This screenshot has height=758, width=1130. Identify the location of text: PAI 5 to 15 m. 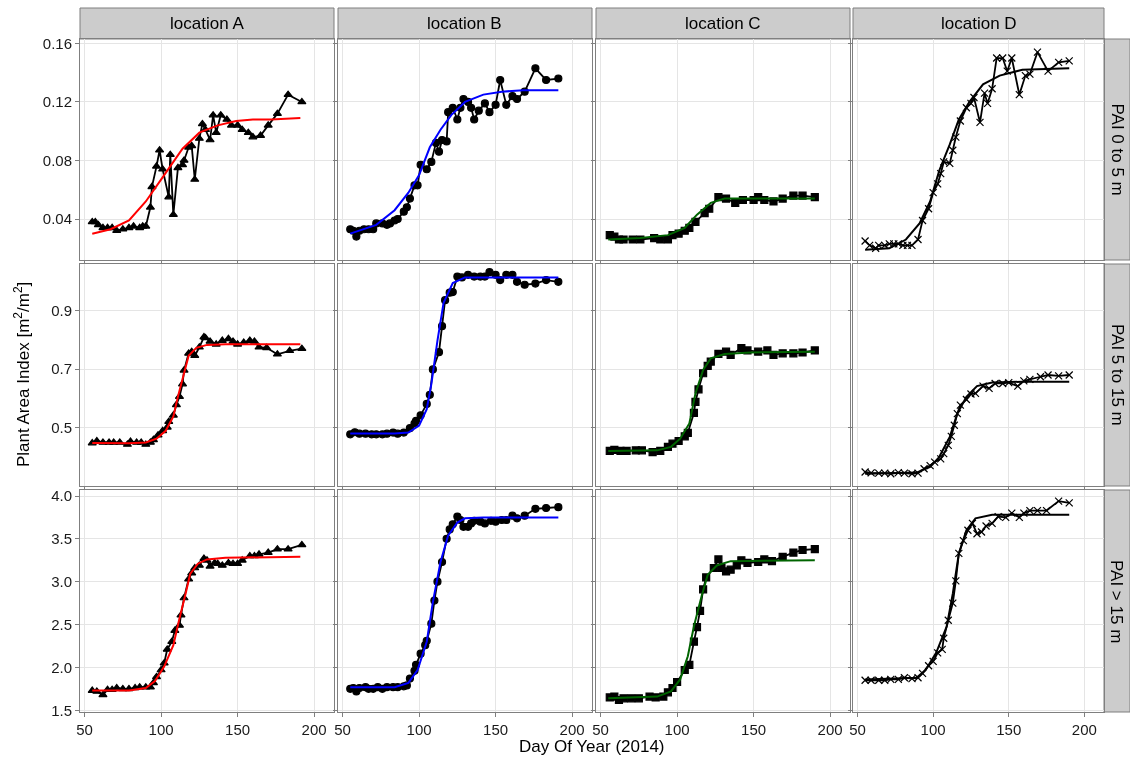
(1117, 375).